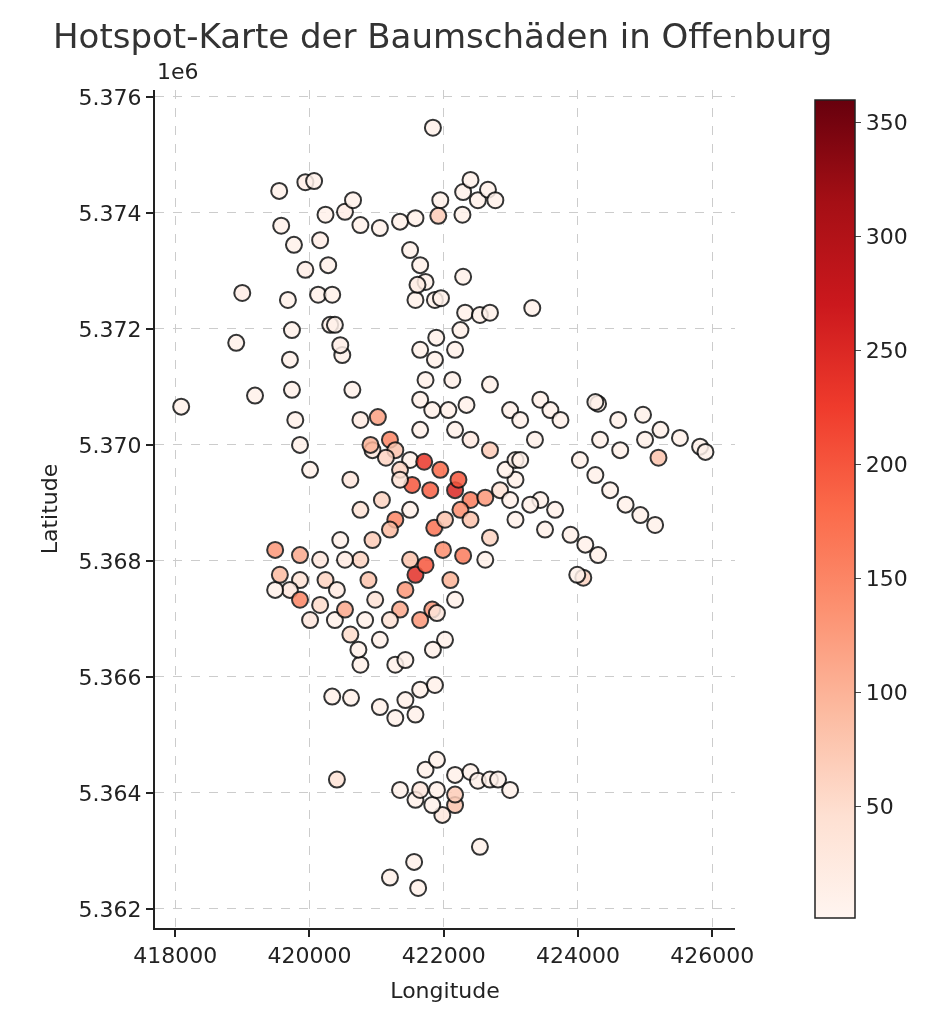 Image resolution: width=930 pixels, height=1024 pixels. I want to click on y-tick-label: 5.362, so click(110, 909).